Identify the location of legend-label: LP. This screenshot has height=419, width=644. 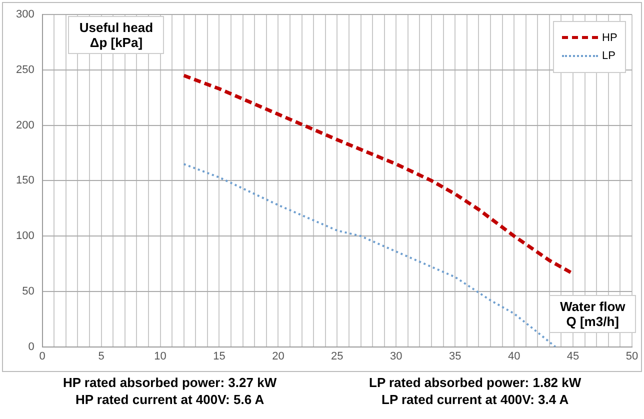
(609, 56).